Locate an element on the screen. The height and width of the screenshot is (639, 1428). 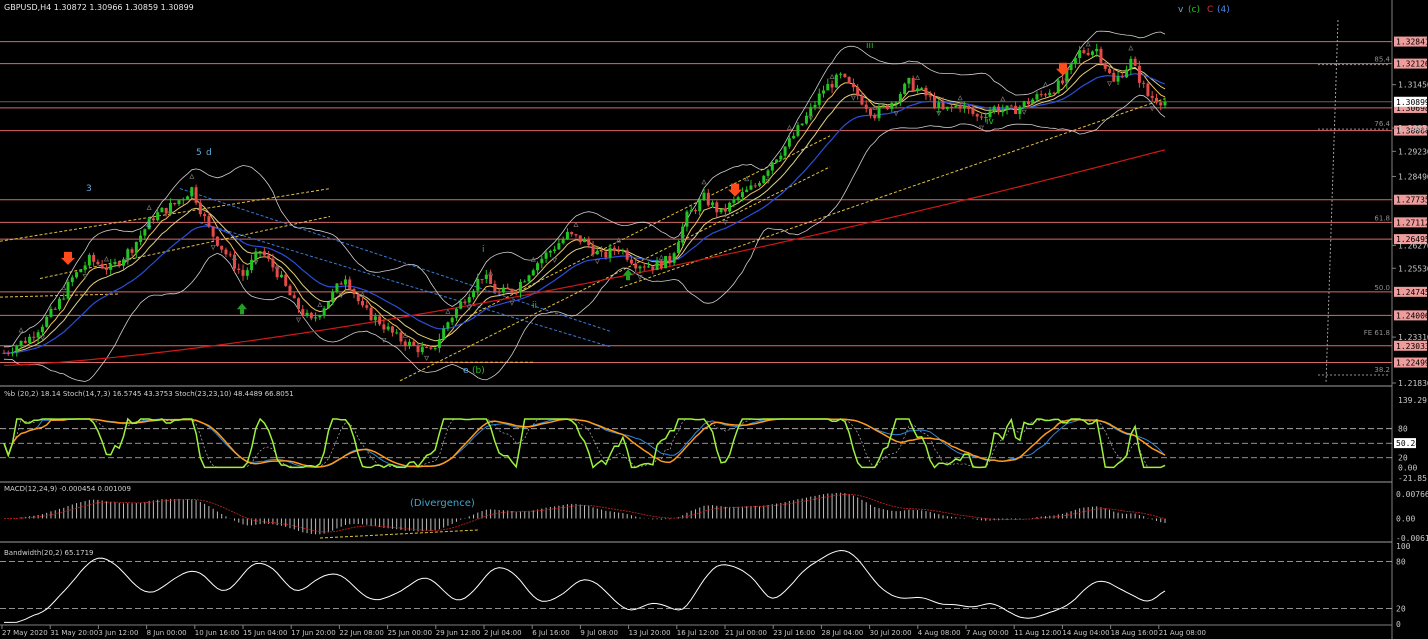
bandwidth-line is located at coordinates (585, 586).